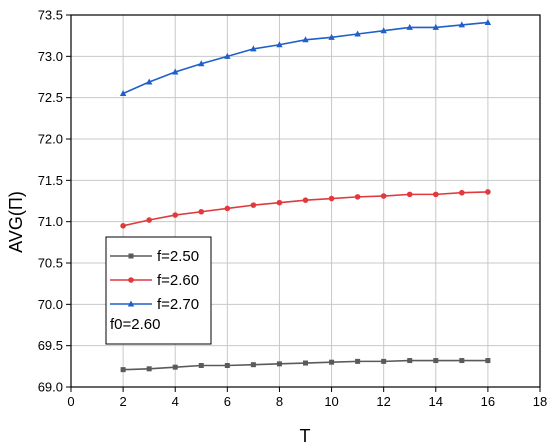 This screenshot has height=446, width=550. What do you see at coordinates (488, 401) in the screenshot?
I see `x-tick-label: 16` at bounding box center [488, 401].